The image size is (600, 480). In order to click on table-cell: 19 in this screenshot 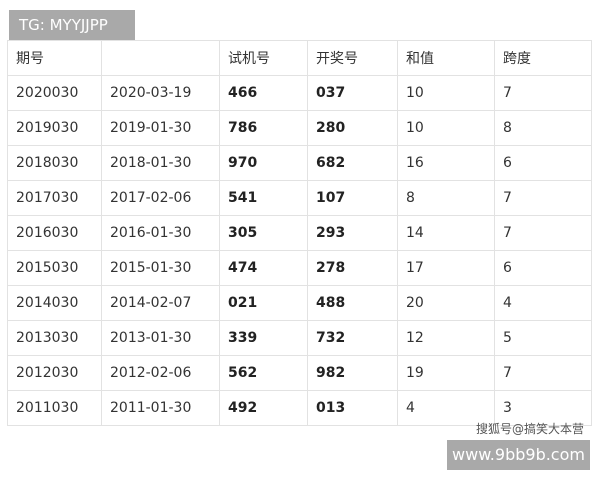, I will do `click(446, 373)`.